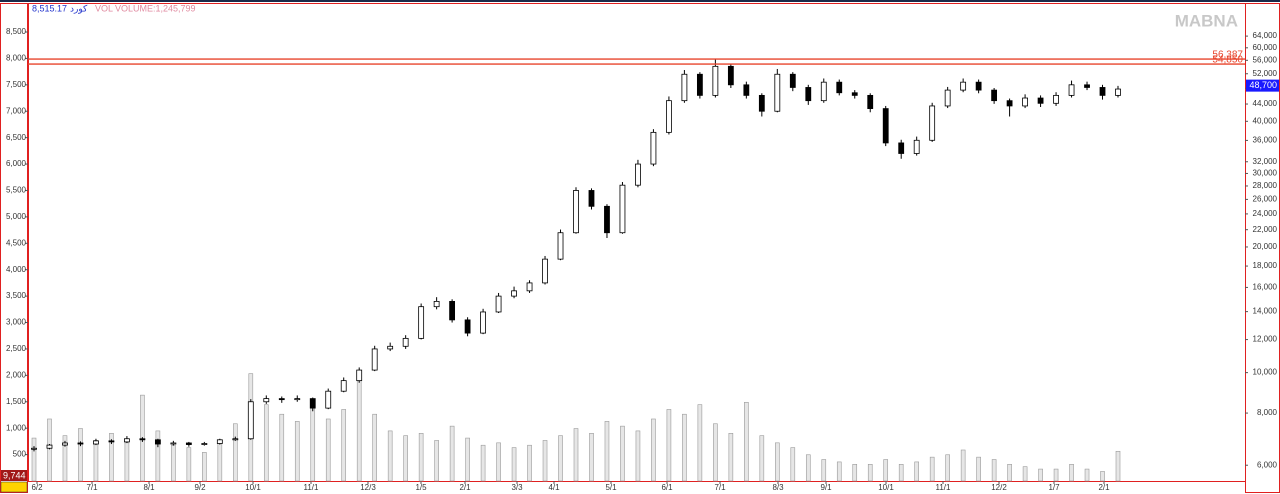 The height and width of the screenshot is (494, 1280). What do you see at coordinates (1265, 35) in the screenshot?
I see `y2-tick-label: 64,000` at bounding box center [1265, 35].